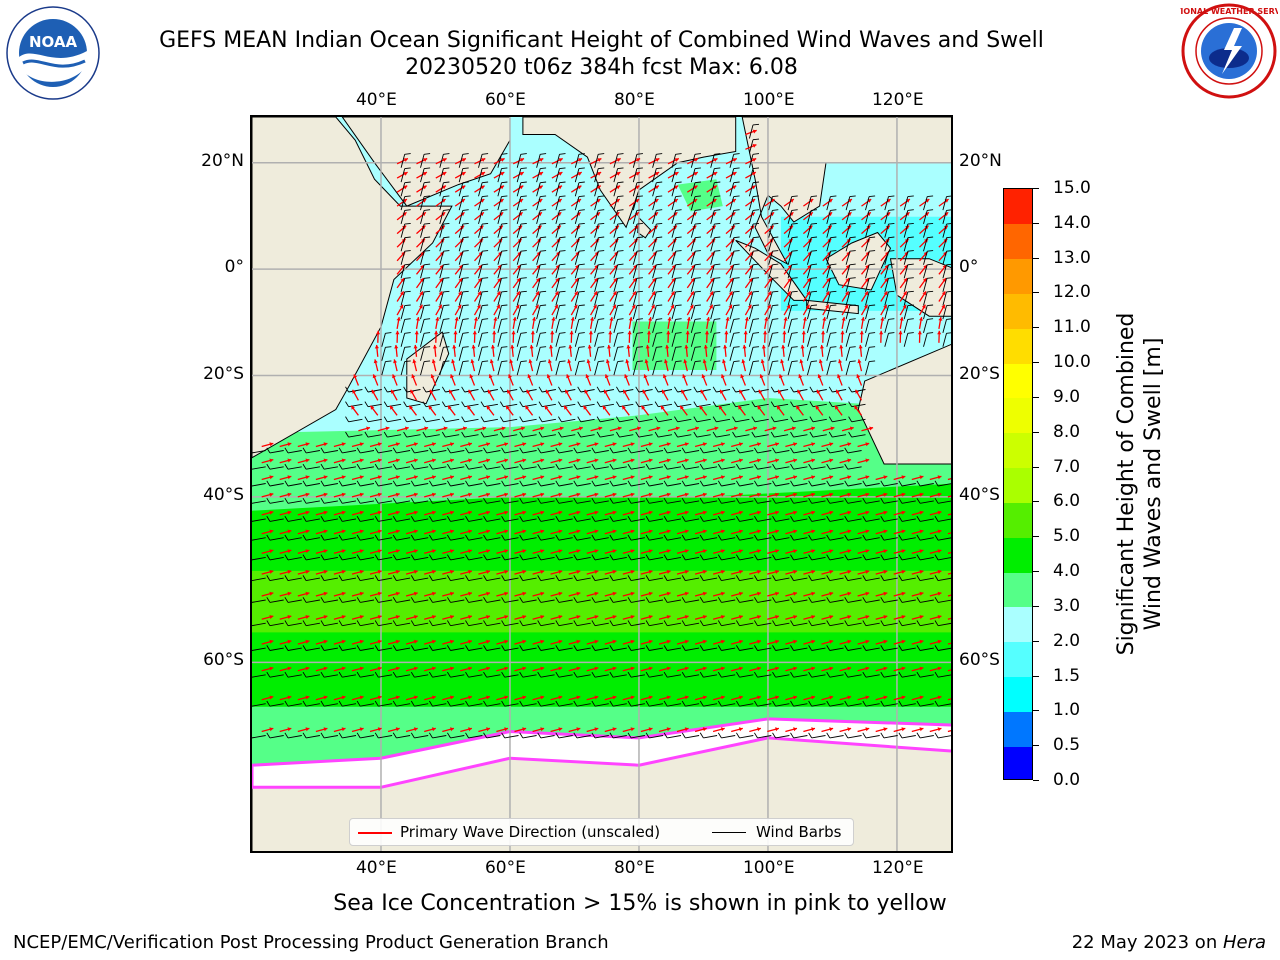 The width and height of the screenshot is (1280, 960). Describe the element at coordinates (644, 227) in the screenshot. I see `sri-lanka` at that location.